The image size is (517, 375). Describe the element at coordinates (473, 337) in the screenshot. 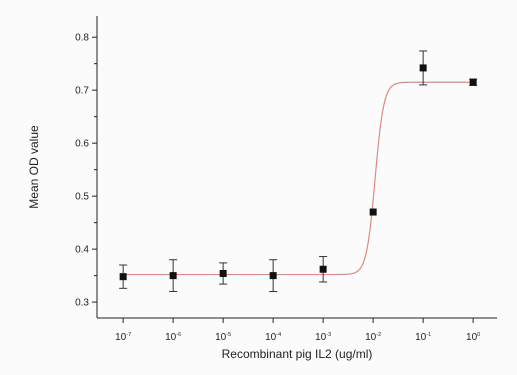

I see `x-tick-label: 10⁰` at that location.